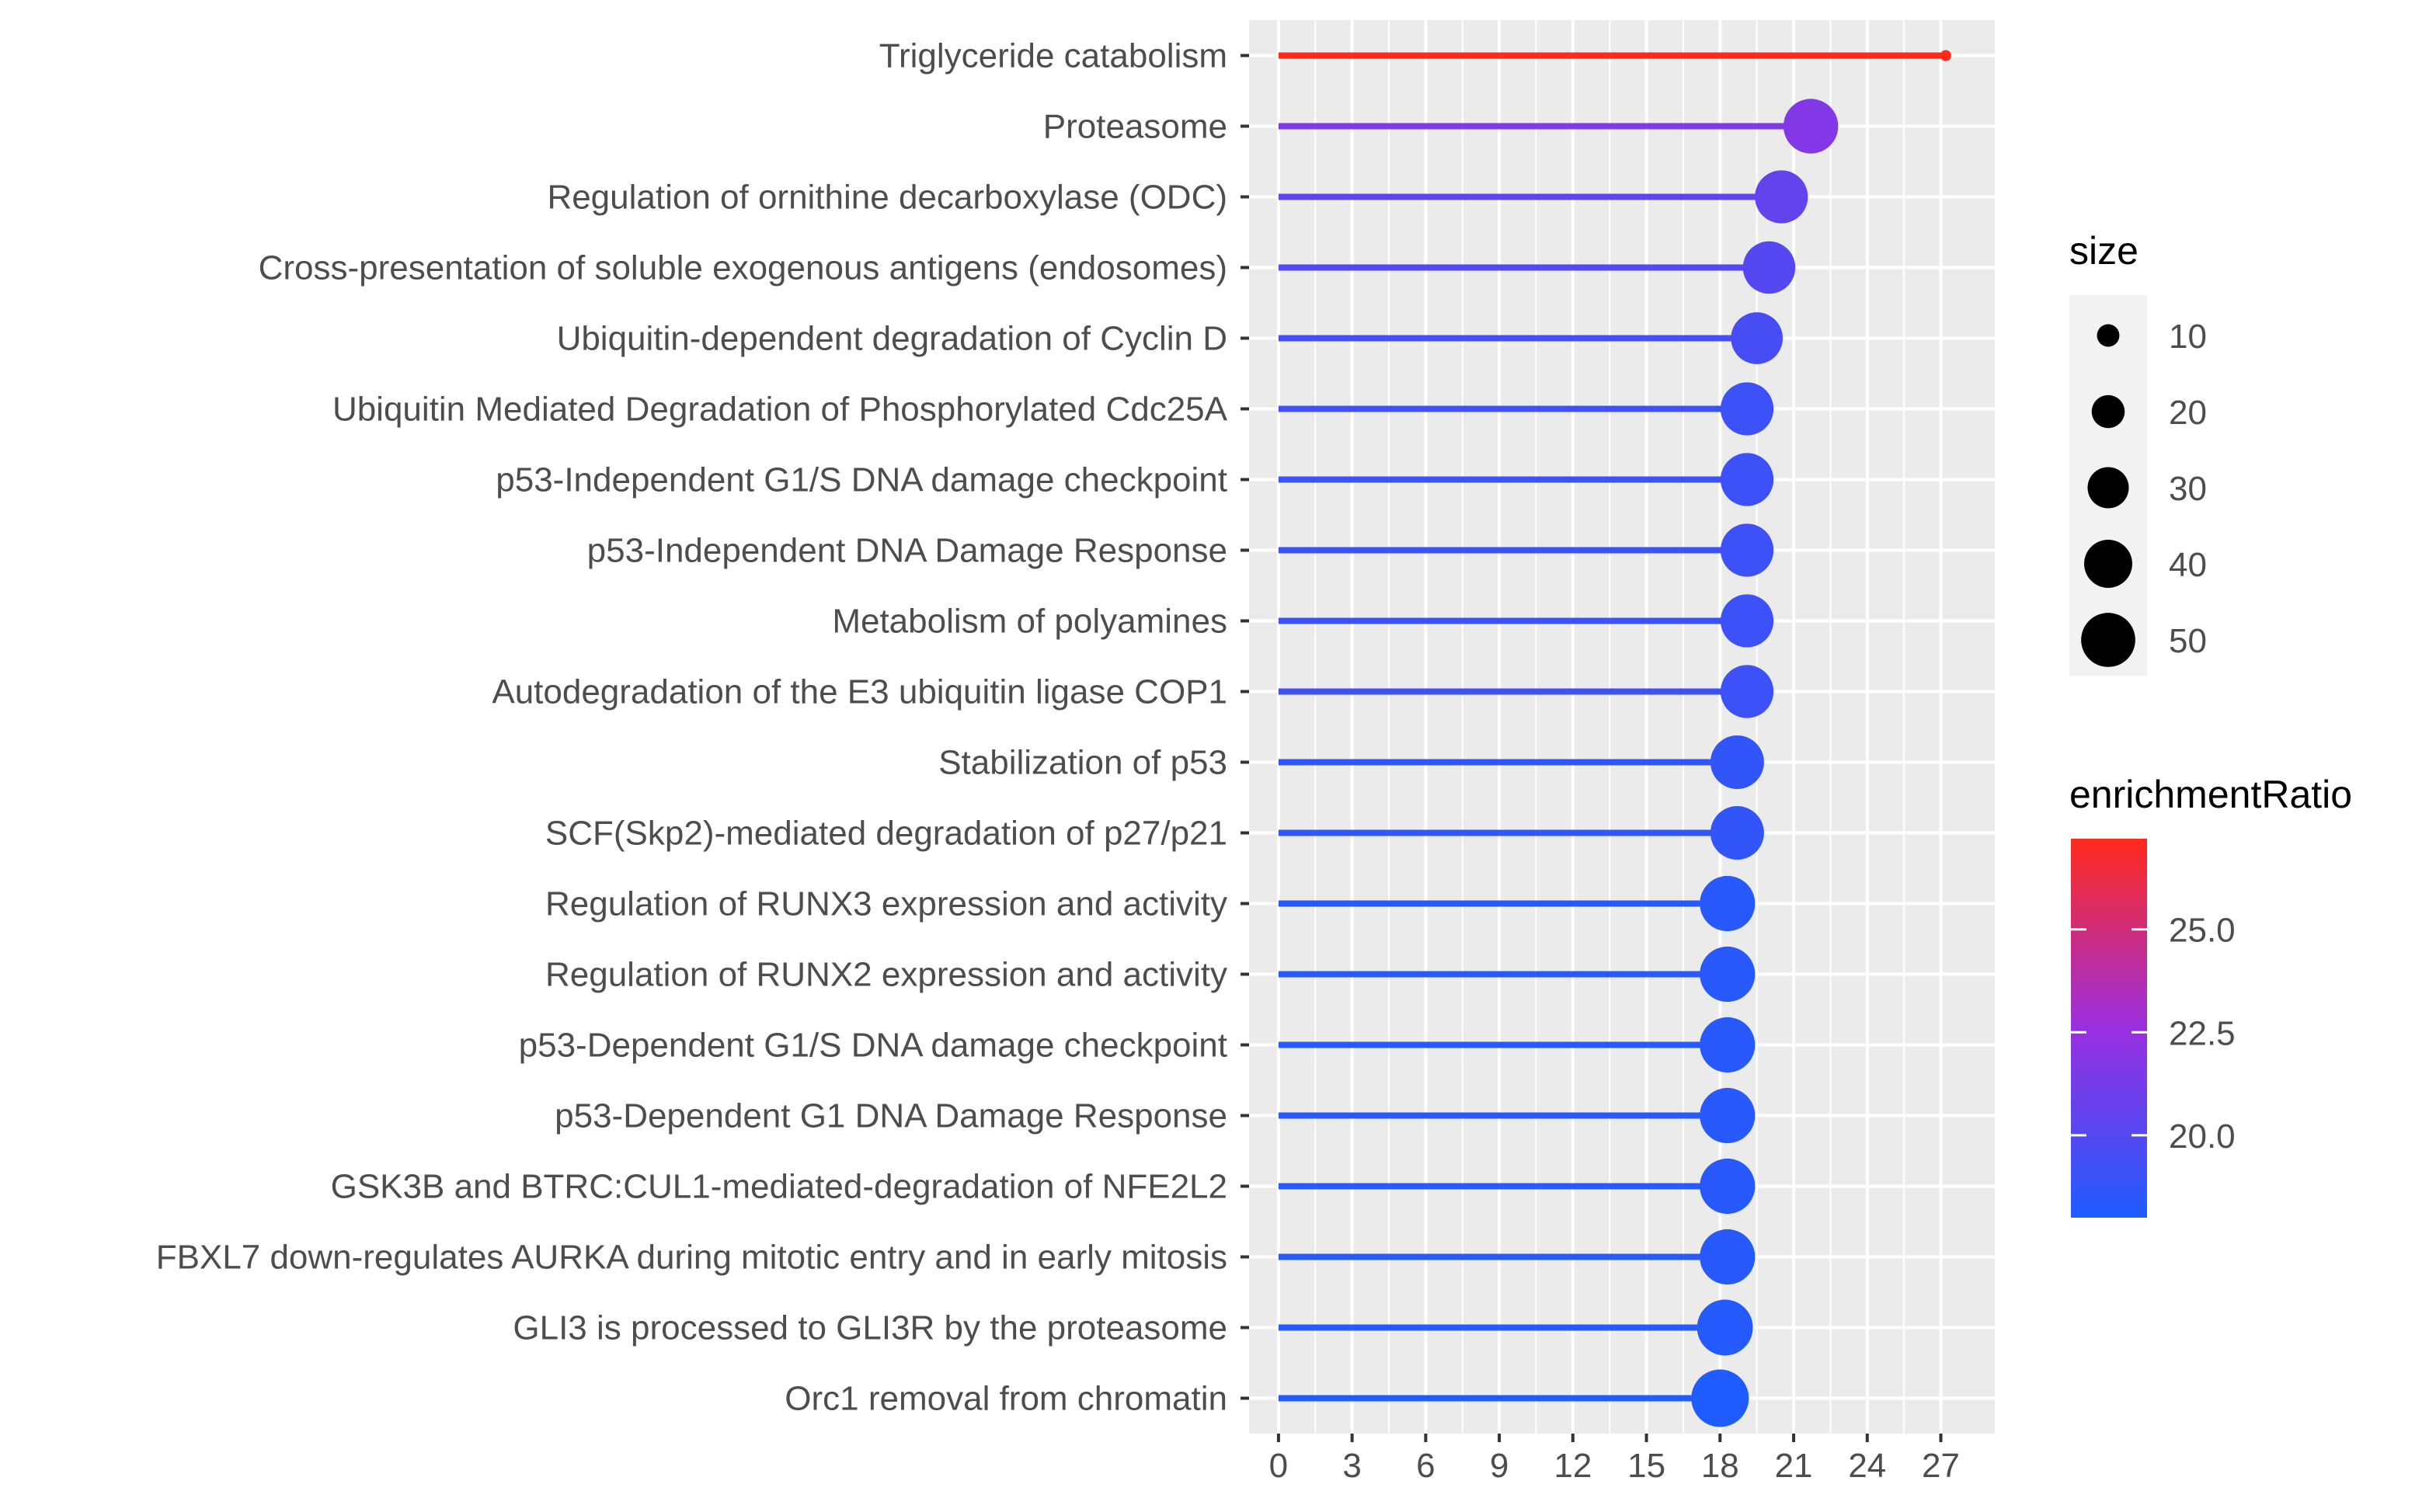 The width and height of the screenshot is (2436, 1512). What do you see at coordinates (1573, 1466) in the screenshot?
I see `x-tick-label: 12` at bounding box center [1573, 1466].